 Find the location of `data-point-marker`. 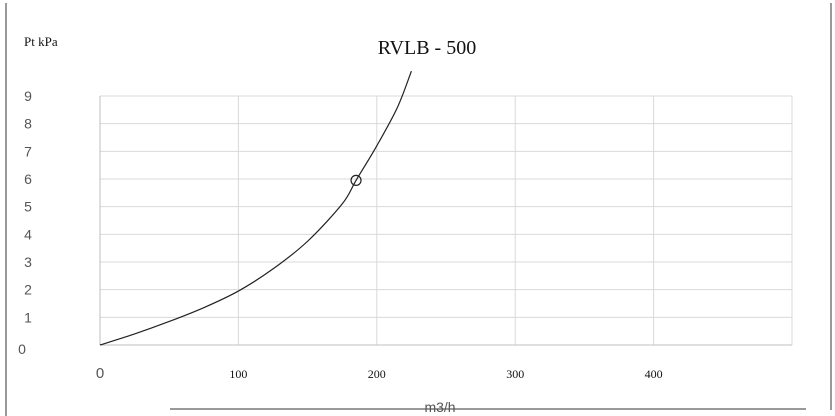

data-point-marker is located at coordinates (356, 180).